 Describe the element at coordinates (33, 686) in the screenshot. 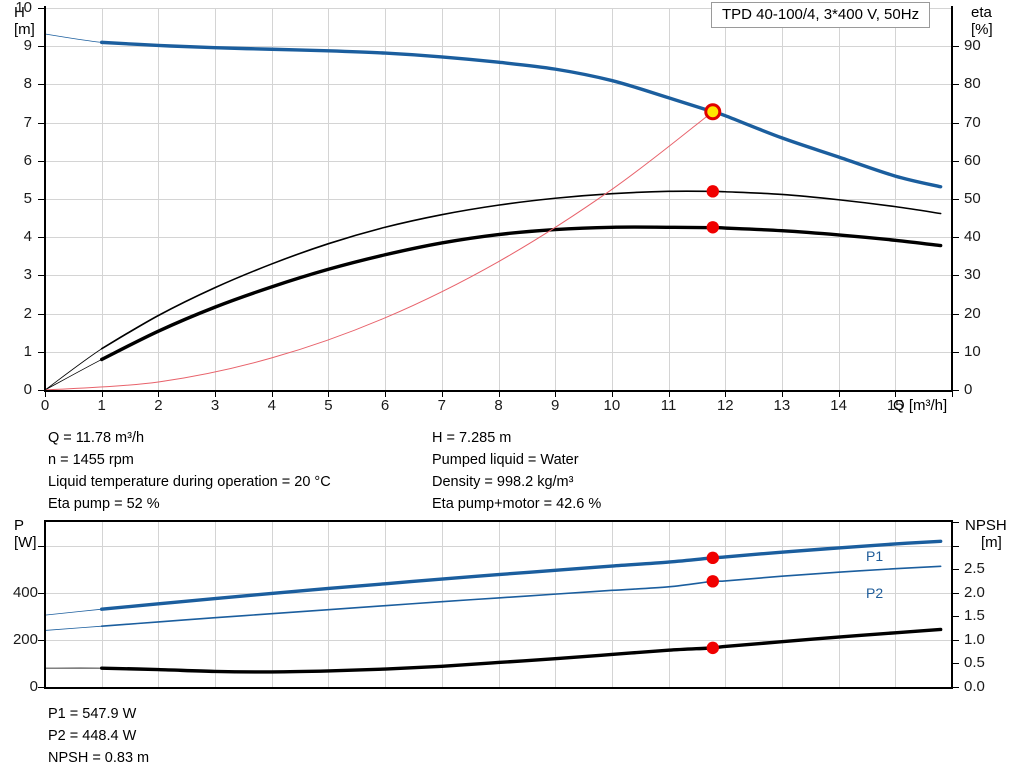

I see `p-tick-label: 0` at that location.